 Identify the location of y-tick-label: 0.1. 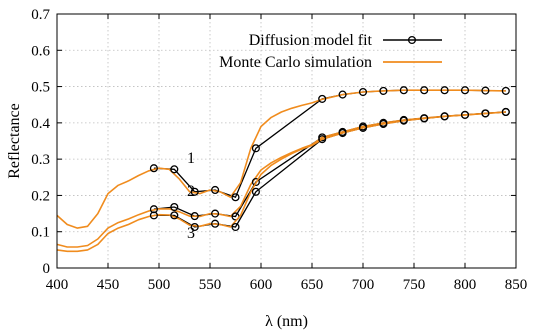
(40, 233).